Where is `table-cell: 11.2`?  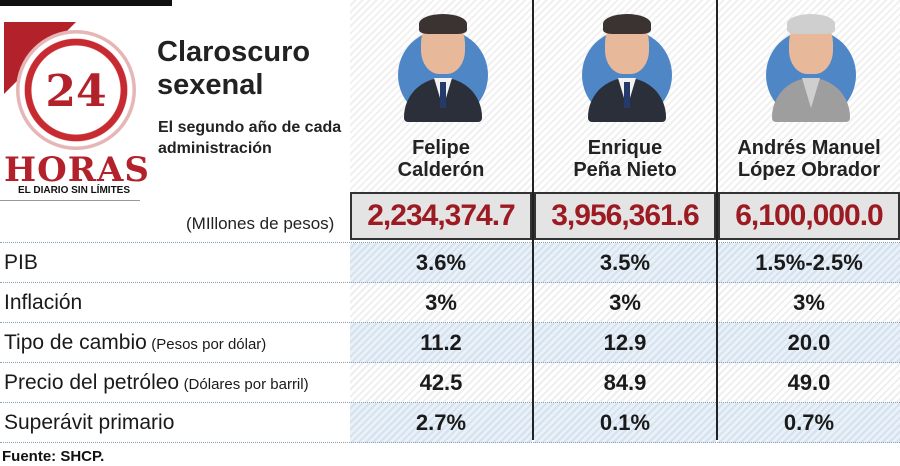
table-cell: 11.2 is located at coordinates (441, 343).